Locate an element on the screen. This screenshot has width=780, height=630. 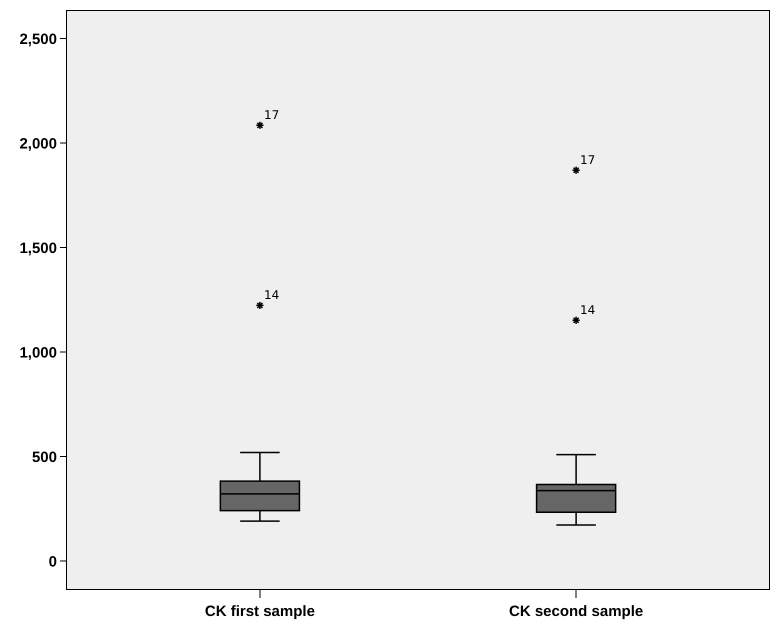
y-tick-label: 1,000 is located at coordinates (38, 353).